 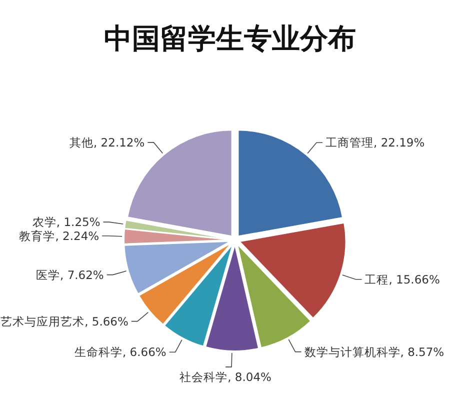 I want to click on chart-title: 中国留学生专业分布, so click(x=230, y=38).